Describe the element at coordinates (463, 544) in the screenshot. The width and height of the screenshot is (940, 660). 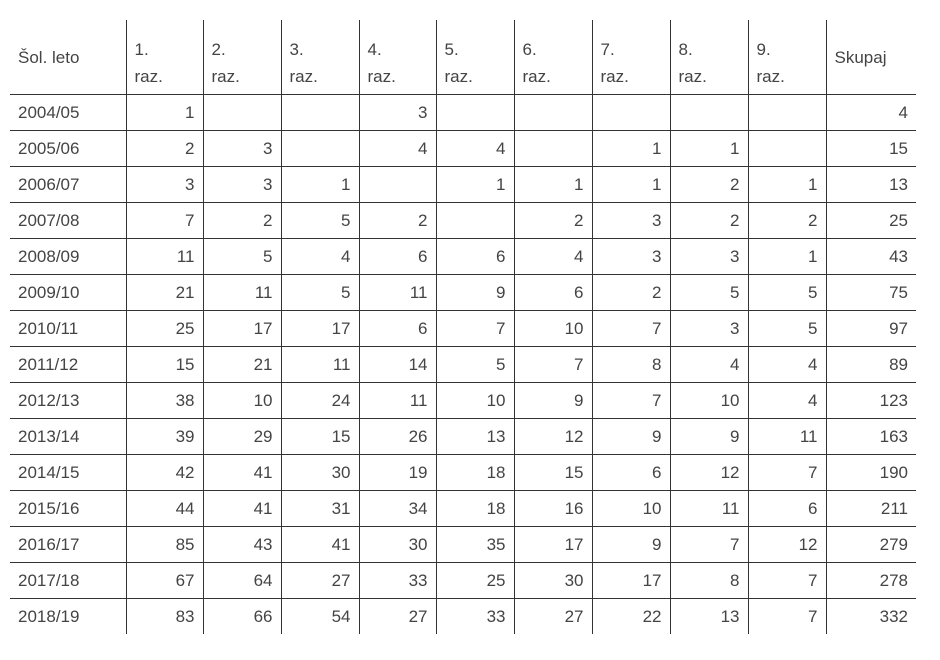
I see `table-row: 2016/17 85 43 41 30 35 17 9 7 12 279` at that location.